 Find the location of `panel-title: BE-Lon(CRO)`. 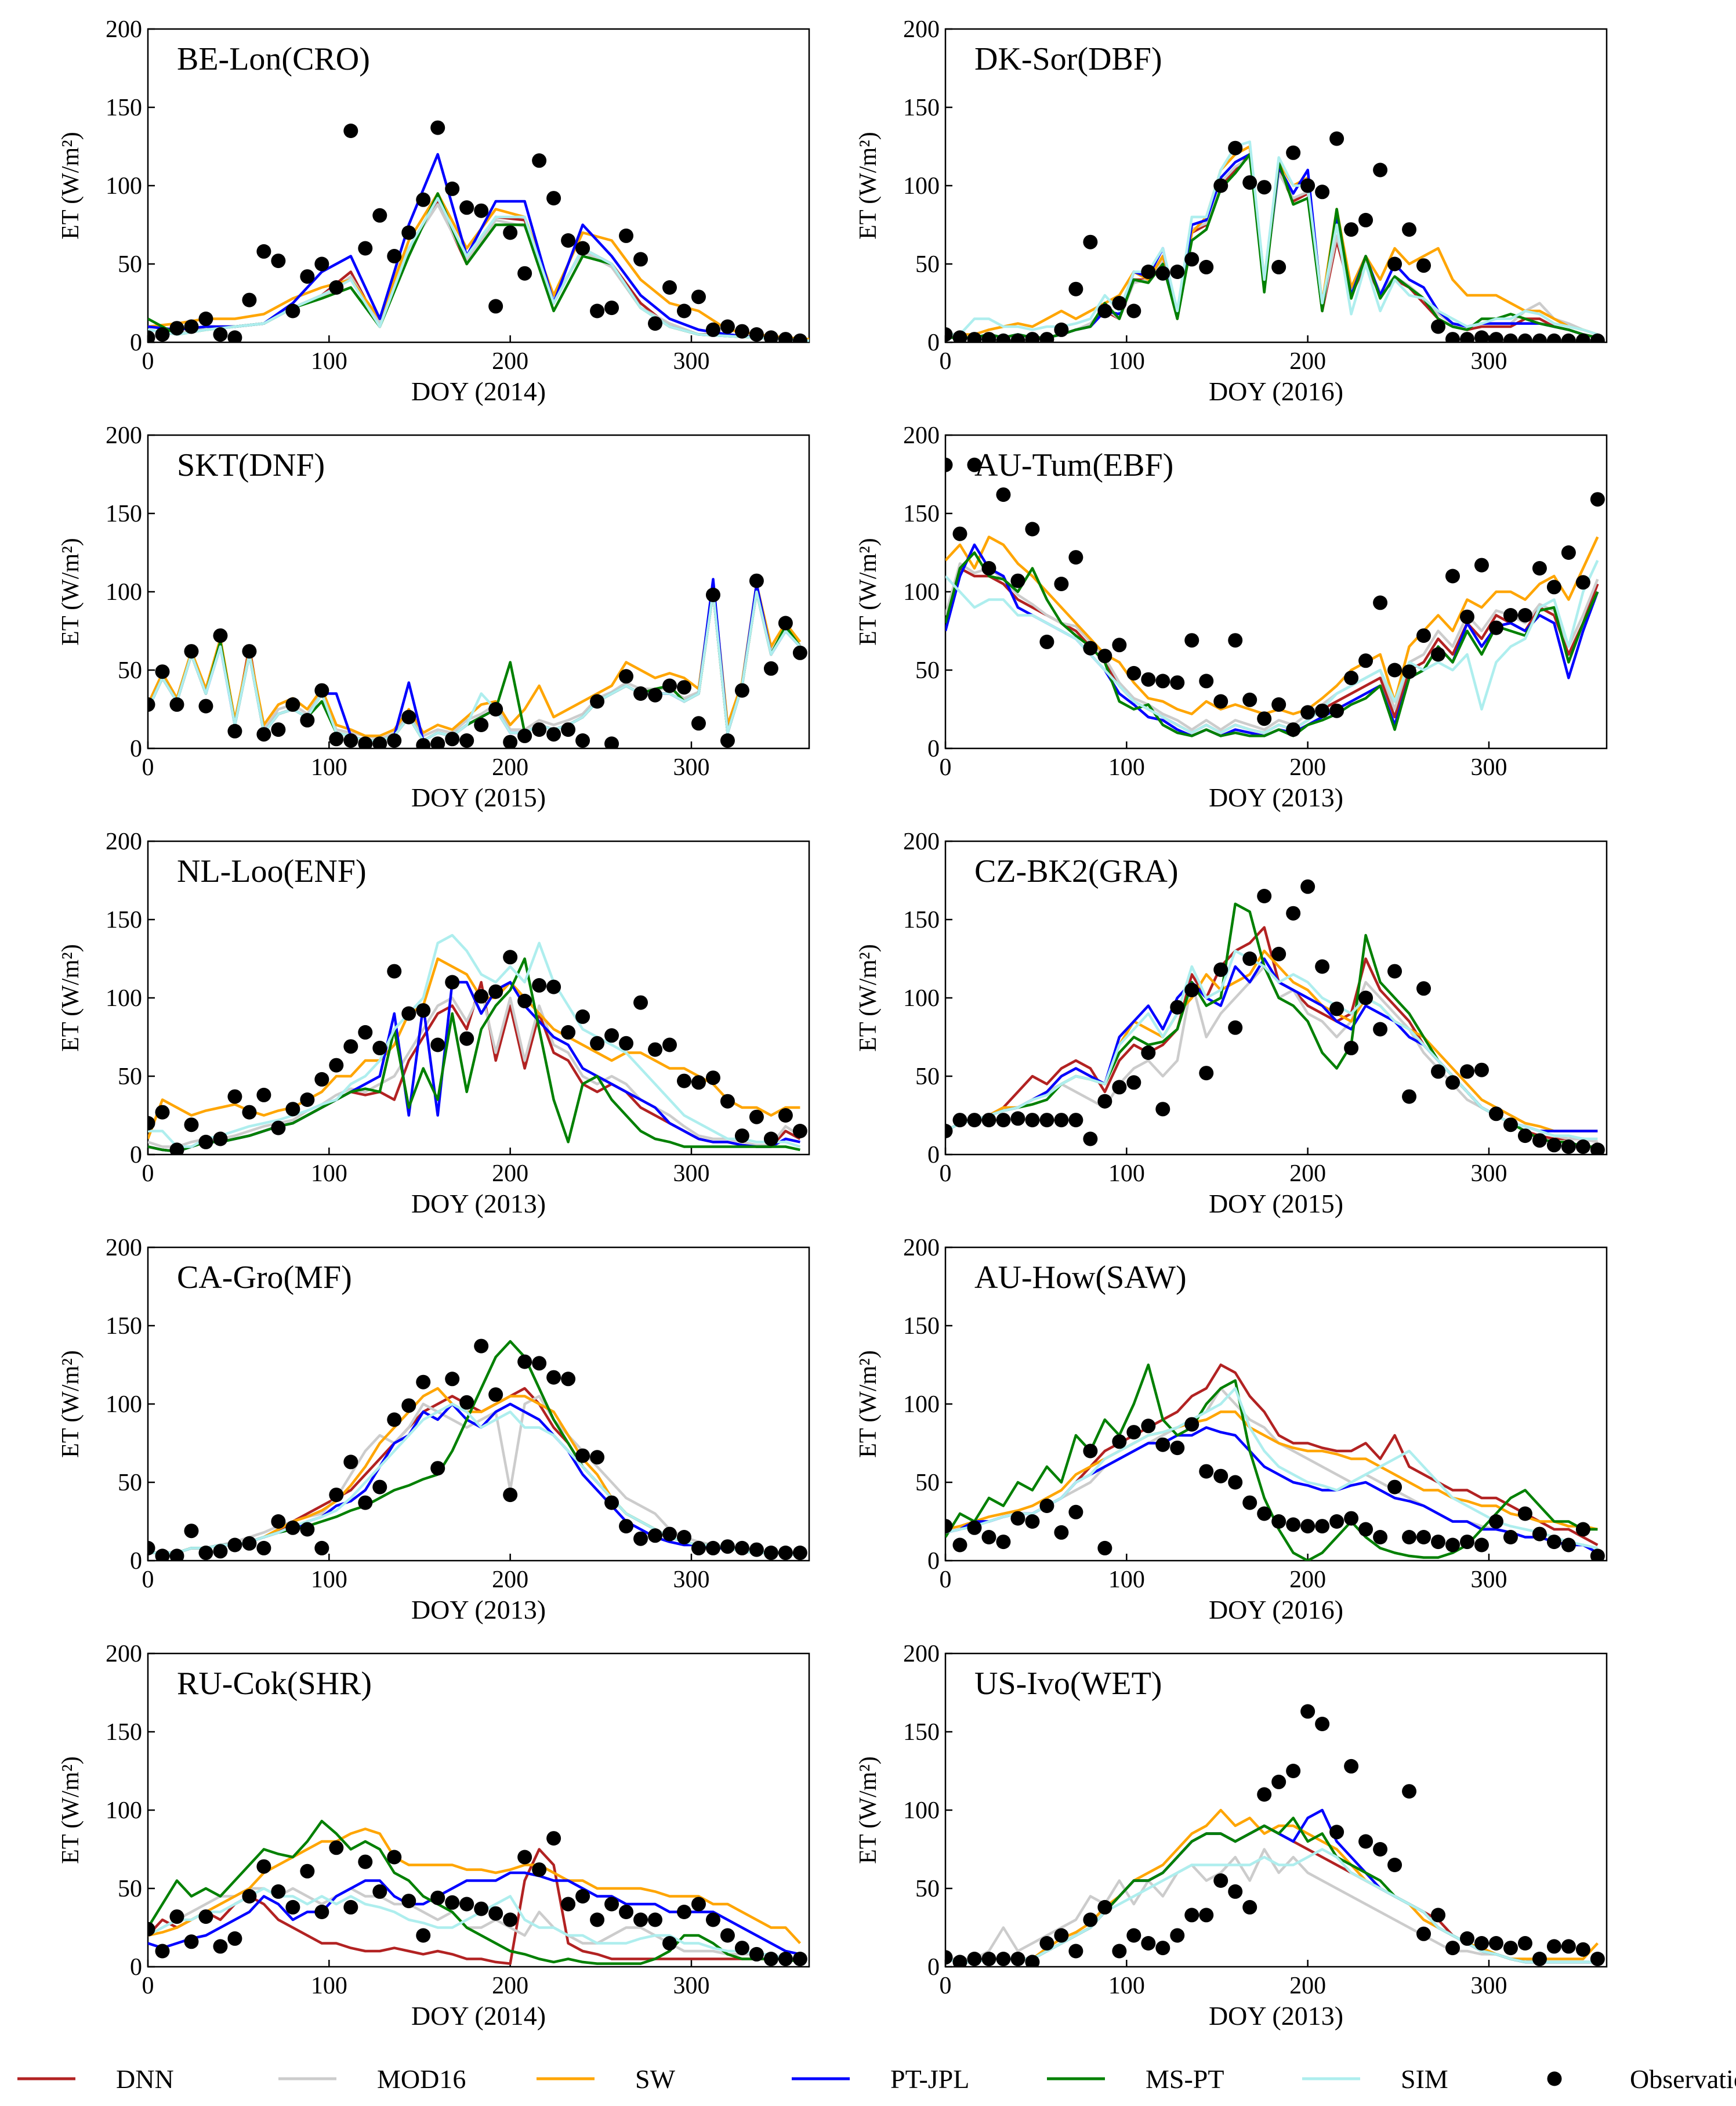

panel-title: BE-Lon(CRO) is located at coordinates (273, 59).